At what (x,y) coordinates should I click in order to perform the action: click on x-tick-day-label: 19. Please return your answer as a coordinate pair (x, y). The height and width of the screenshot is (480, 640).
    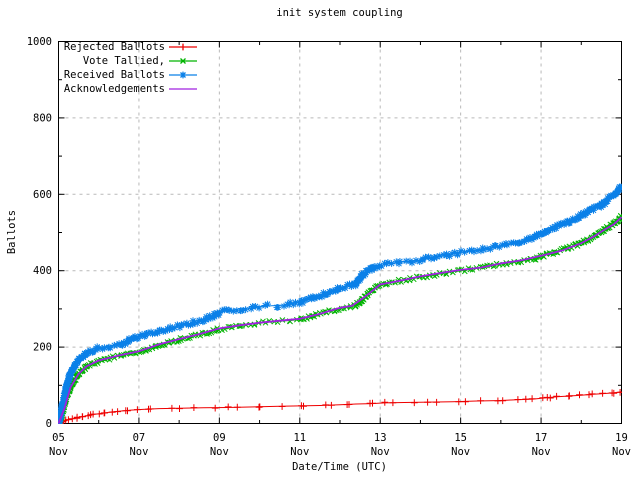
    Looking at the image, I should click on (621, 438).